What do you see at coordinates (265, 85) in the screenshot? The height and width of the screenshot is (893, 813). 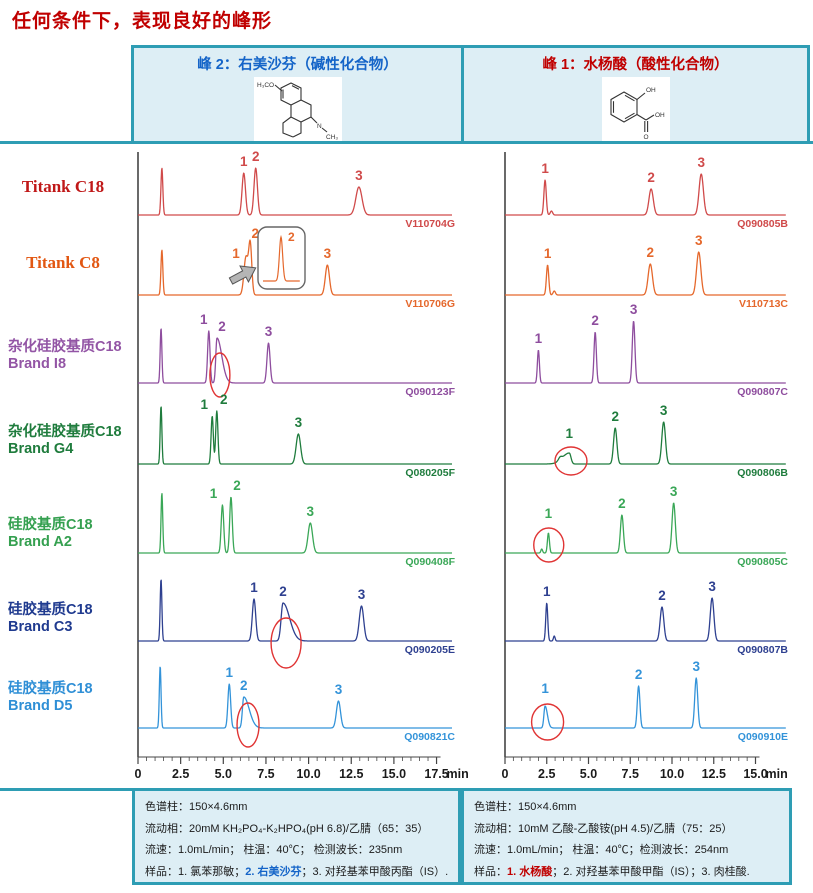 I see `methoxy-label: H₃CO` at bounding box center [265, 85].